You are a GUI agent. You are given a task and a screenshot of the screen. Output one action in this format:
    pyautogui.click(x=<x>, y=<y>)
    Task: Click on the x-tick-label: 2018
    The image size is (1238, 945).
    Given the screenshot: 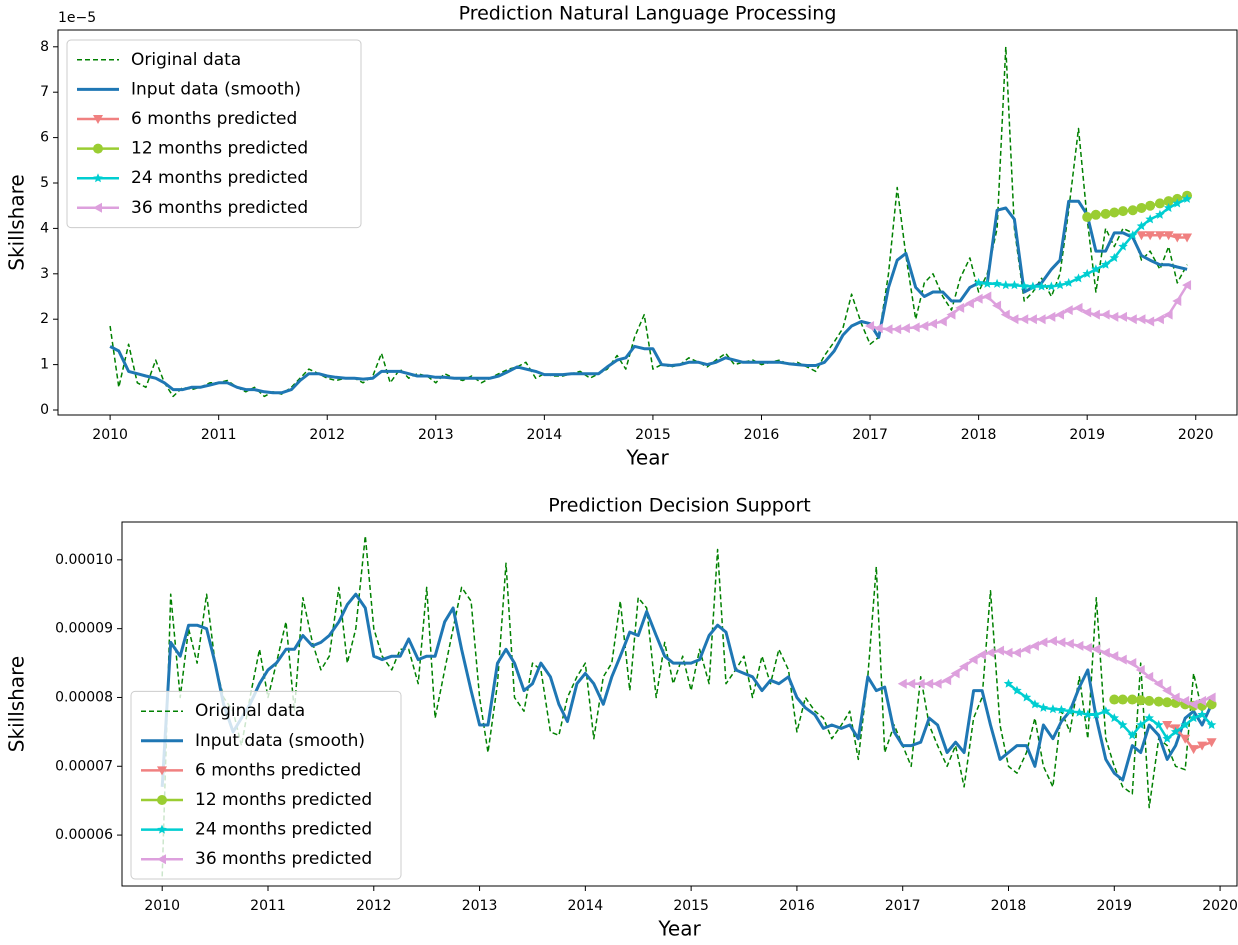 What is the action you would take?
    pyautogui.click(x=1009, y=906)
    